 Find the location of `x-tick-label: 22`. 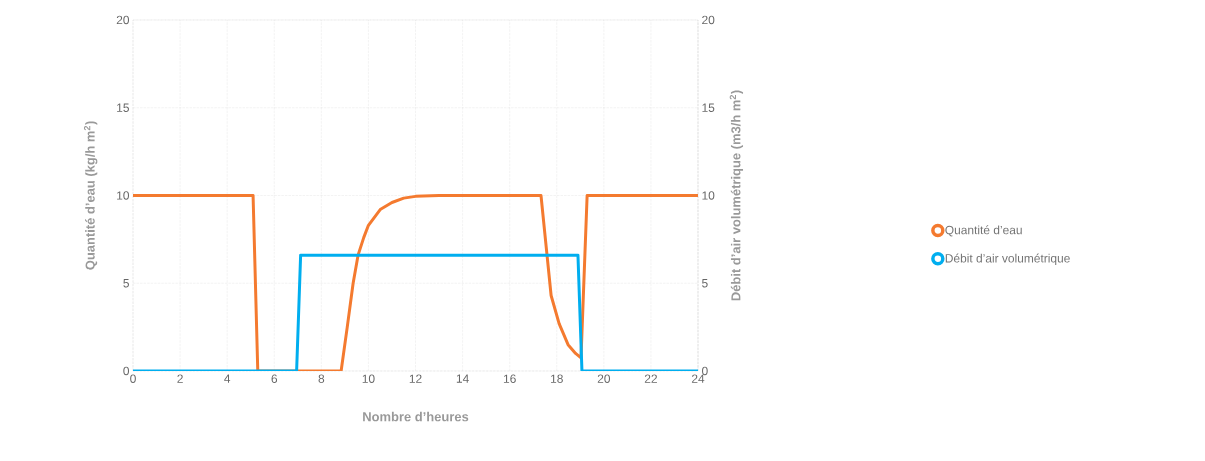

x-tick-label: 22 is located at coordinates (650, 378).